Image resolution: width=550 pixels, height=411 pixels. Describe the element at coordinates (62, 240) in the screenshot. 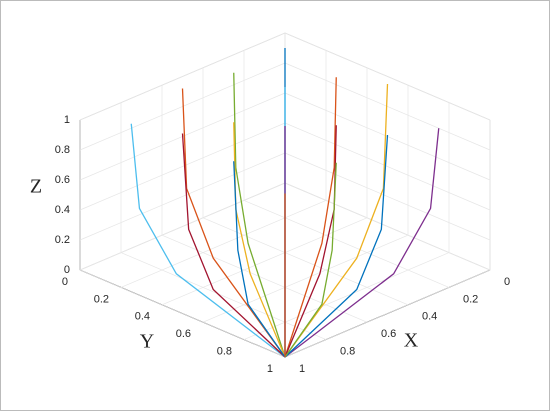

I see `z-tick-label: 0.2` at that location.